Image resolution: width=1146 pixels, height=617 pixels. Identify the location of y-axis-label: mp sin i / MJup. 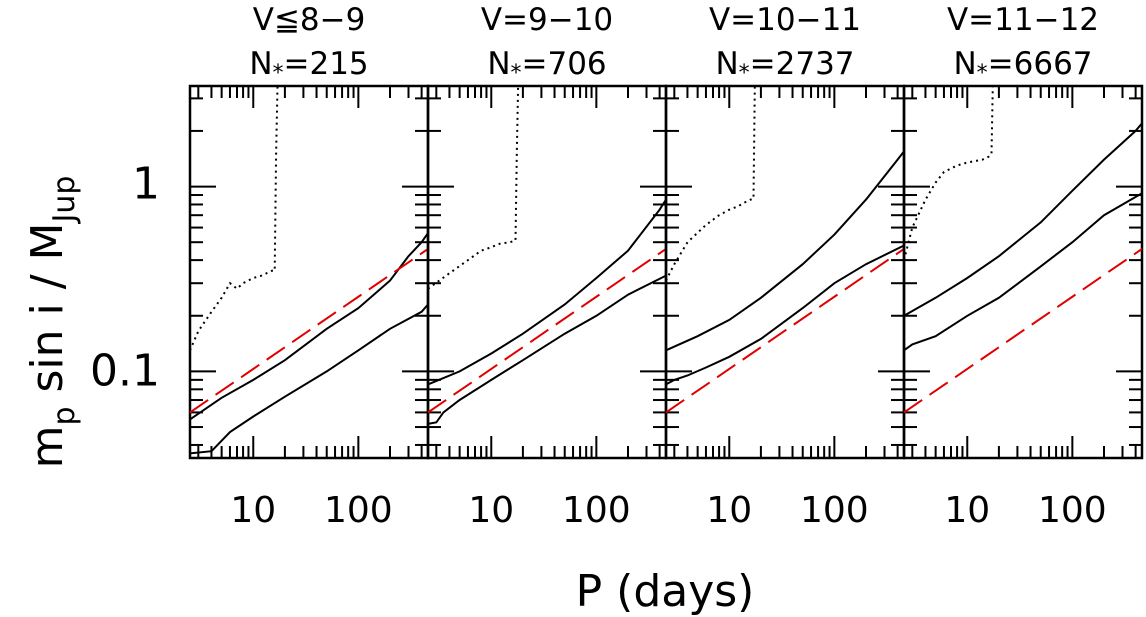
(52, 322).